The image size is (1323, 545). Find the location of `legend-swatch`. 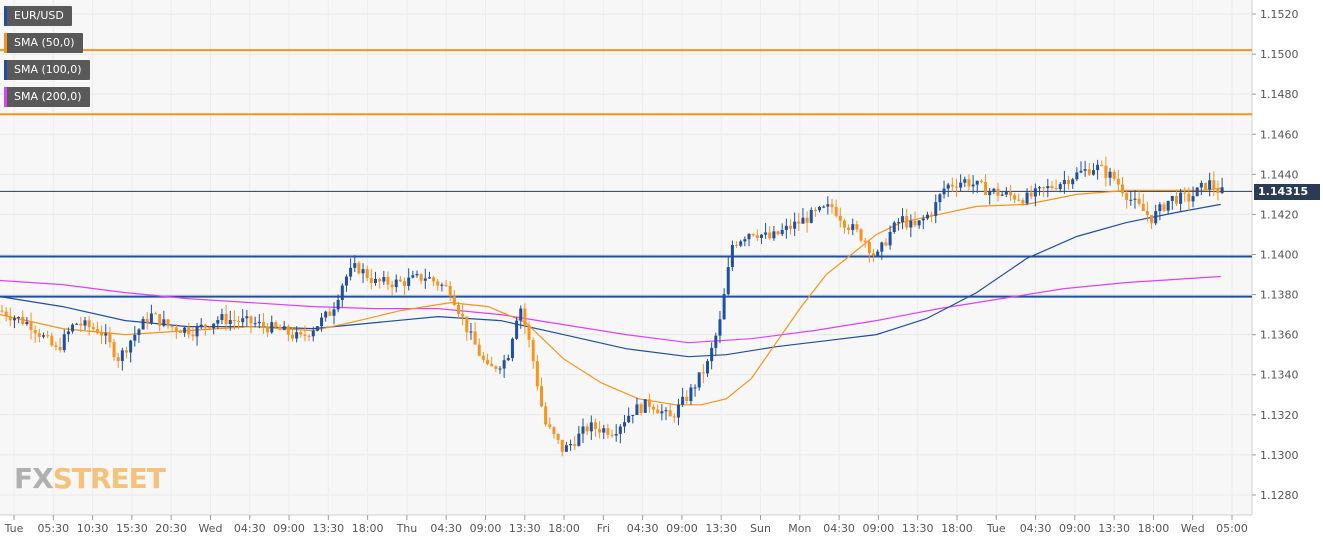

legend-swatch is located at coordinates (5, 70).